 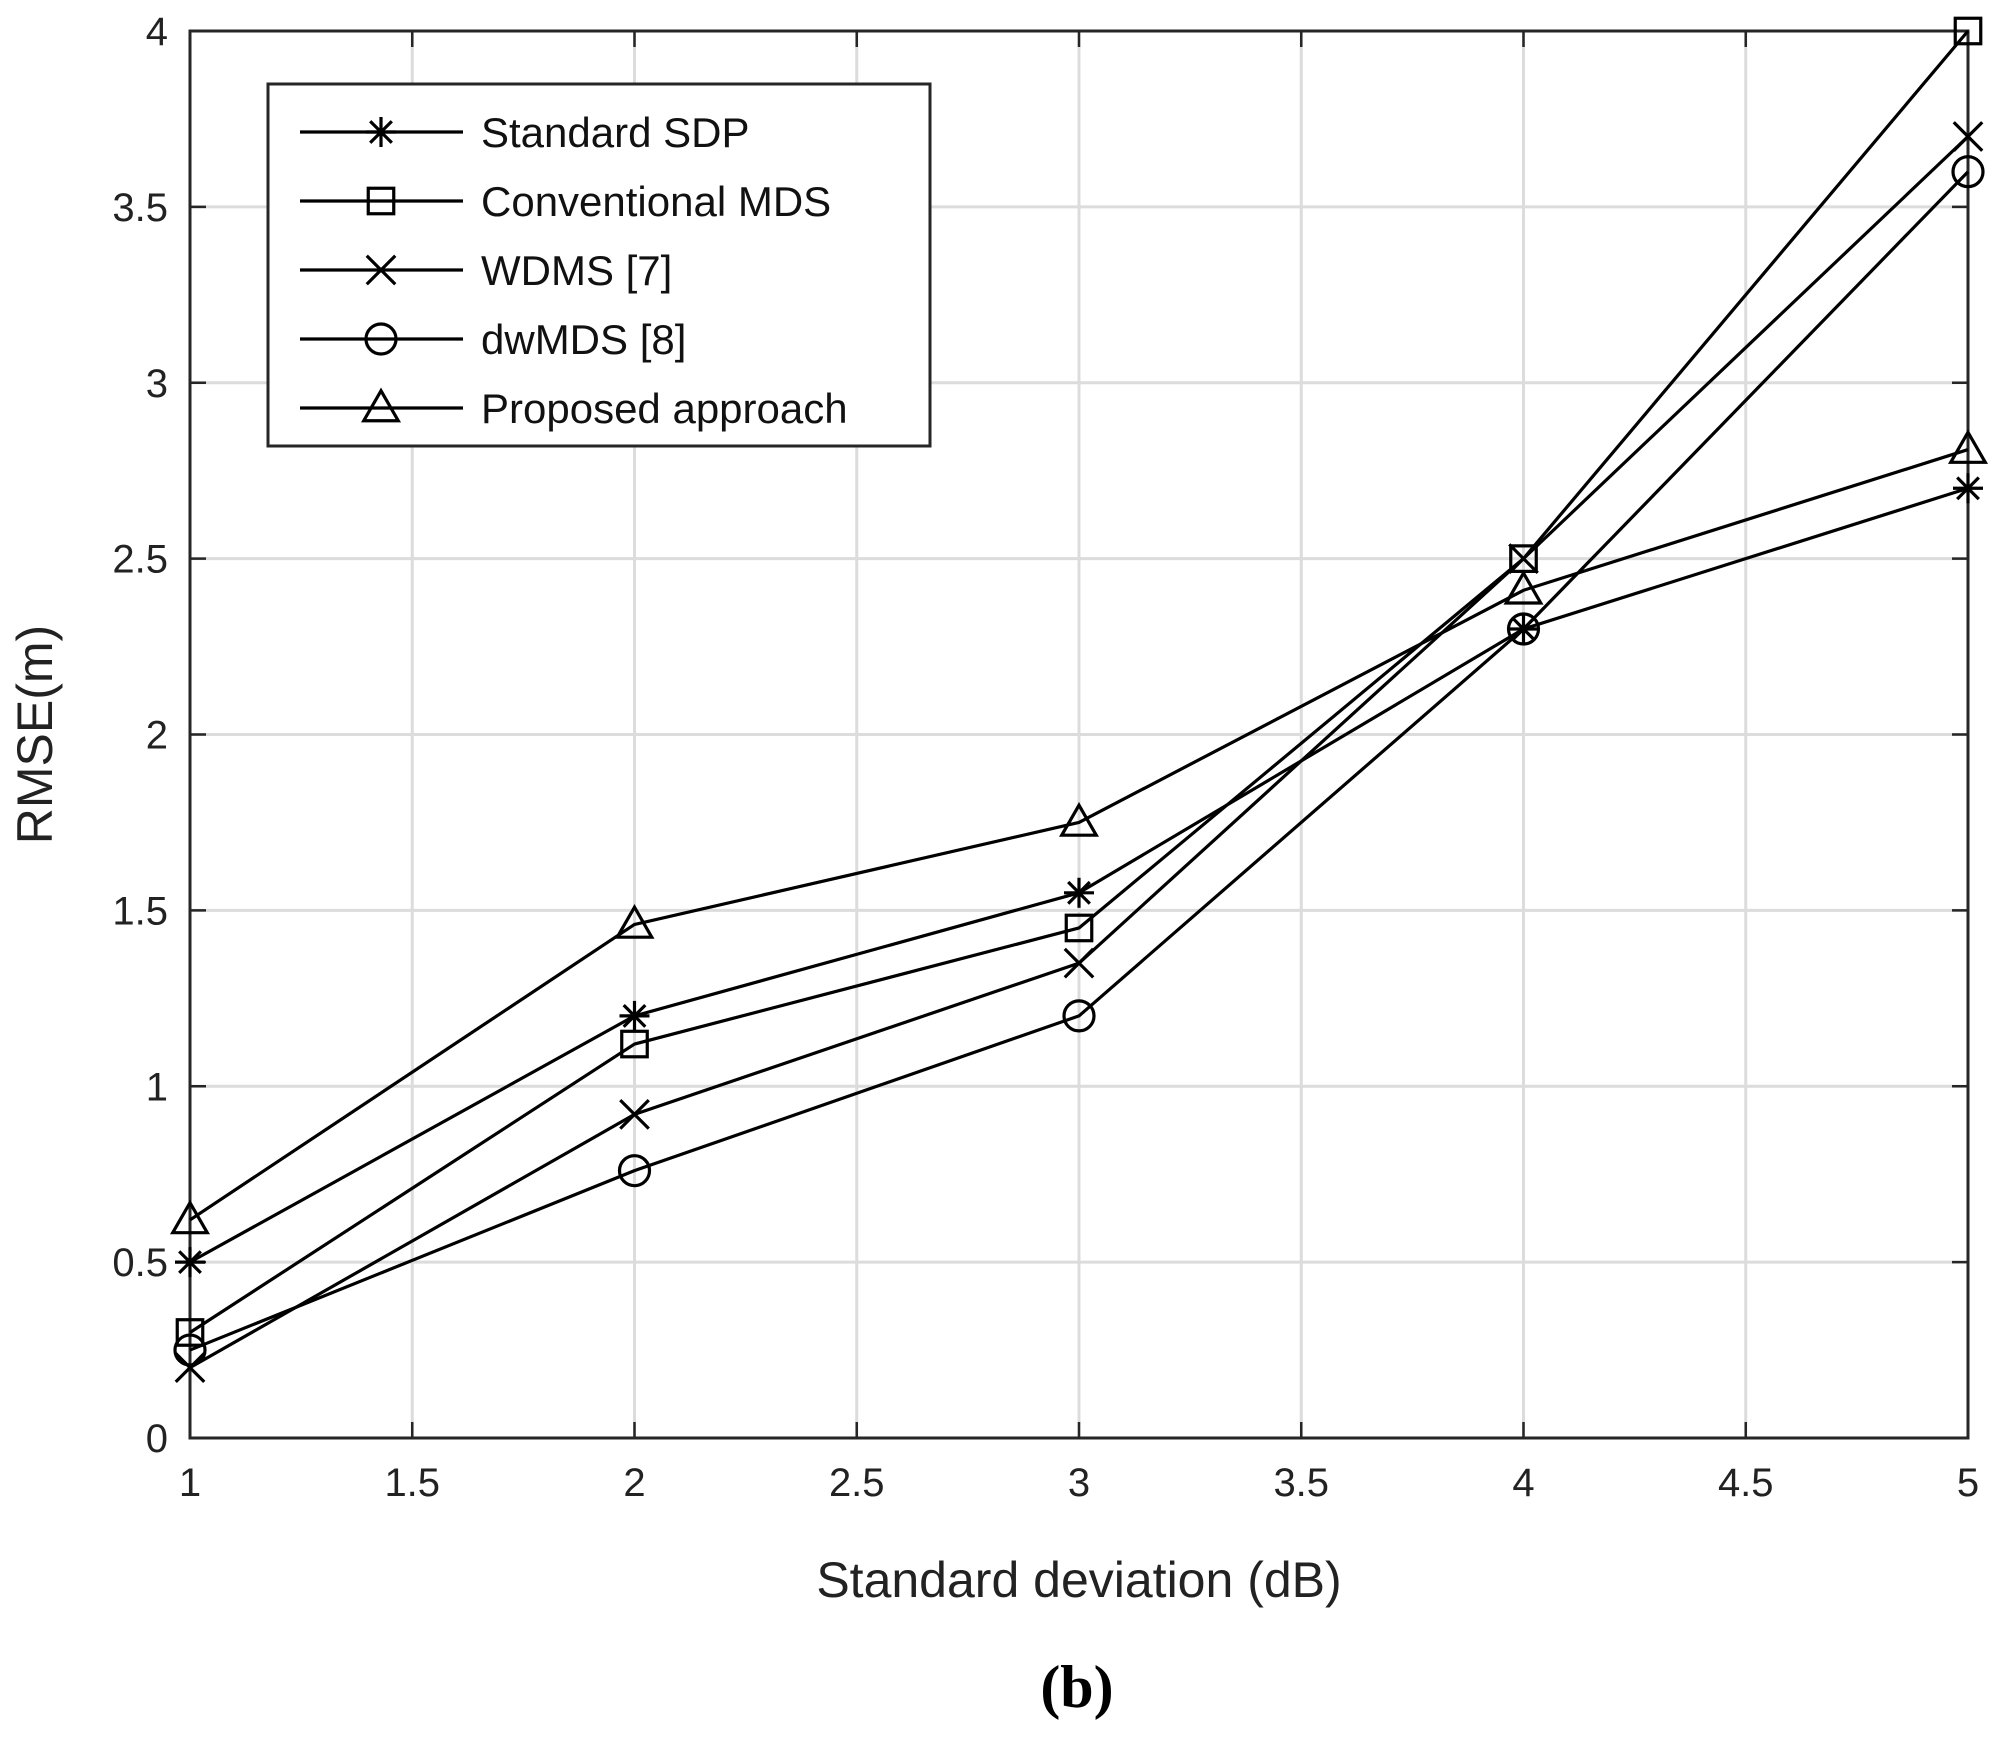 I want to click on legend-label: Conventional MDS, so click(x=656, y=201).